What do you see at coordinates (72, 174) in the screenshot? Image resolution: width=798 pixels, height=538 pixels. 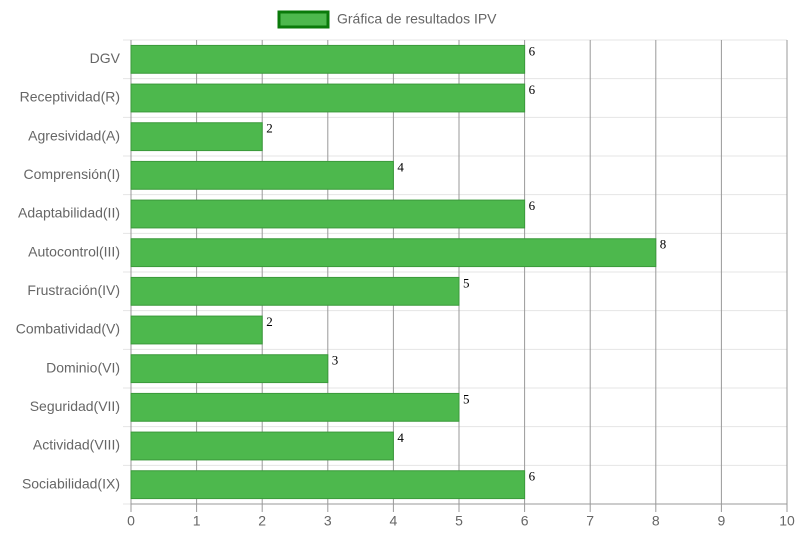 I see `y-tick-label: Comprensión(I)` at bounding box center [72, 174].